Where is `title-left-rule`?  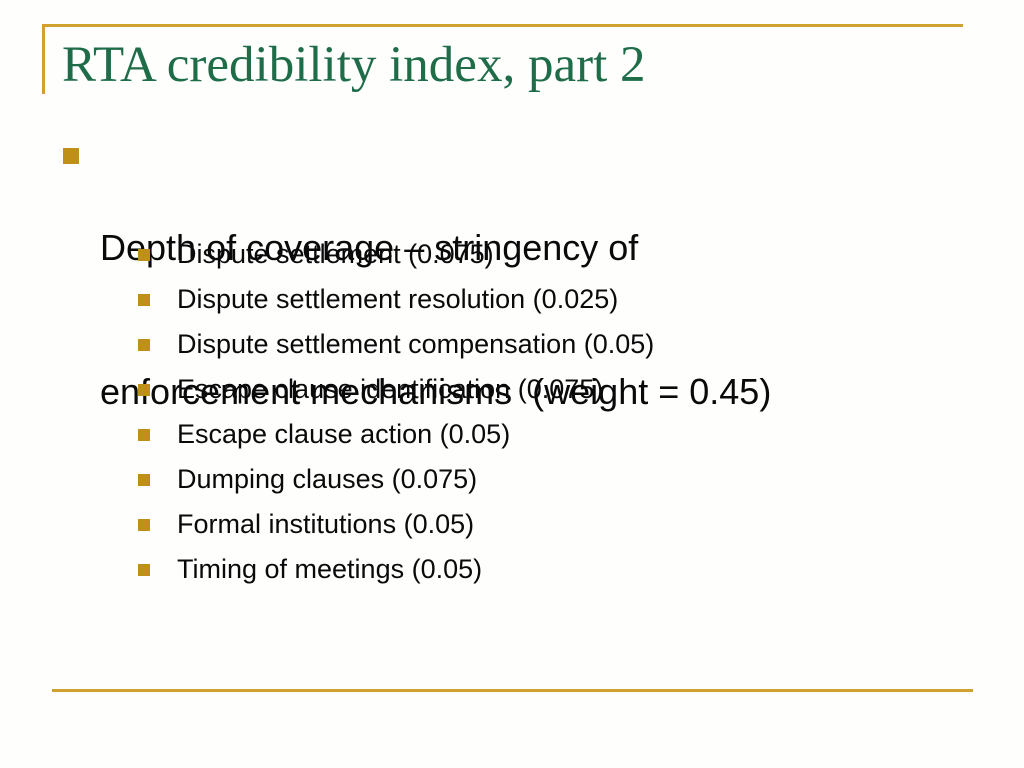 title-left-rule is located at coordinates (43, 59).